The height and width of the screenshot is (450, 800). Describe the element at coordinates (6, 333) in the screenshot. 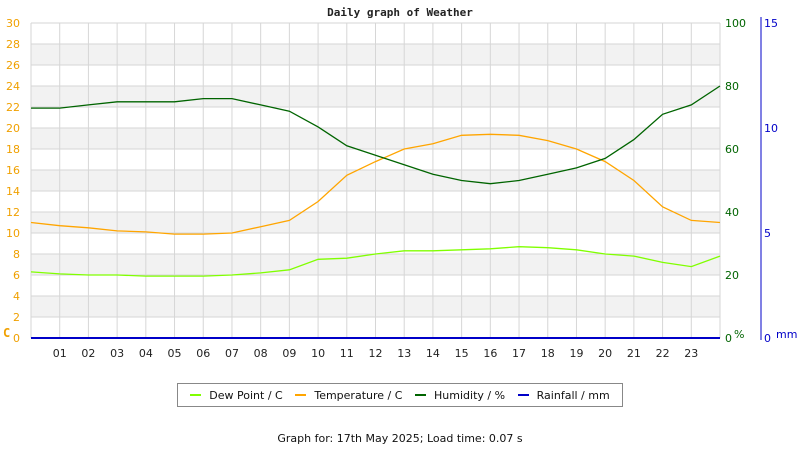

I see `svg-text: C` at that location.